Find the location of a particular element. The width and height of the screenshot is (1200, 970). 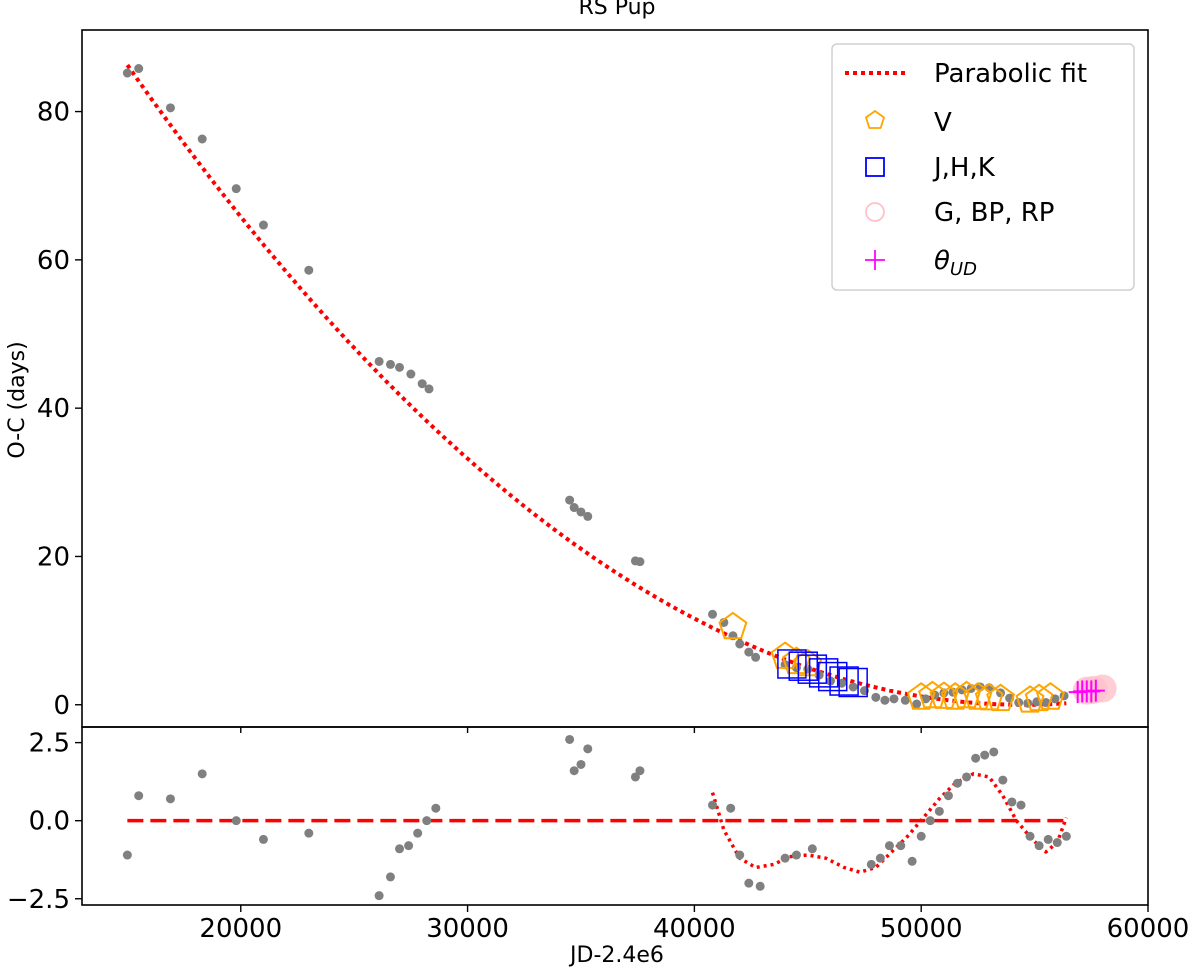

y-tick-label: 20 is located at coordinates (53, 557).